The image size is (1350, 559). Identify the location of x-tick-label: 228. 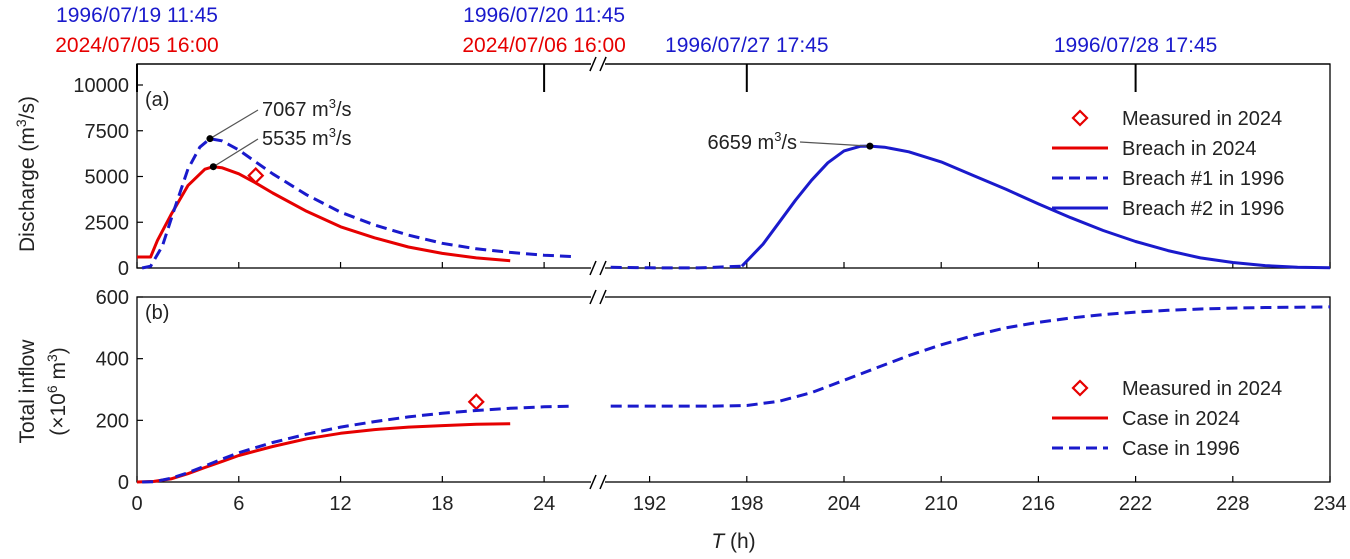
(1232, 504).